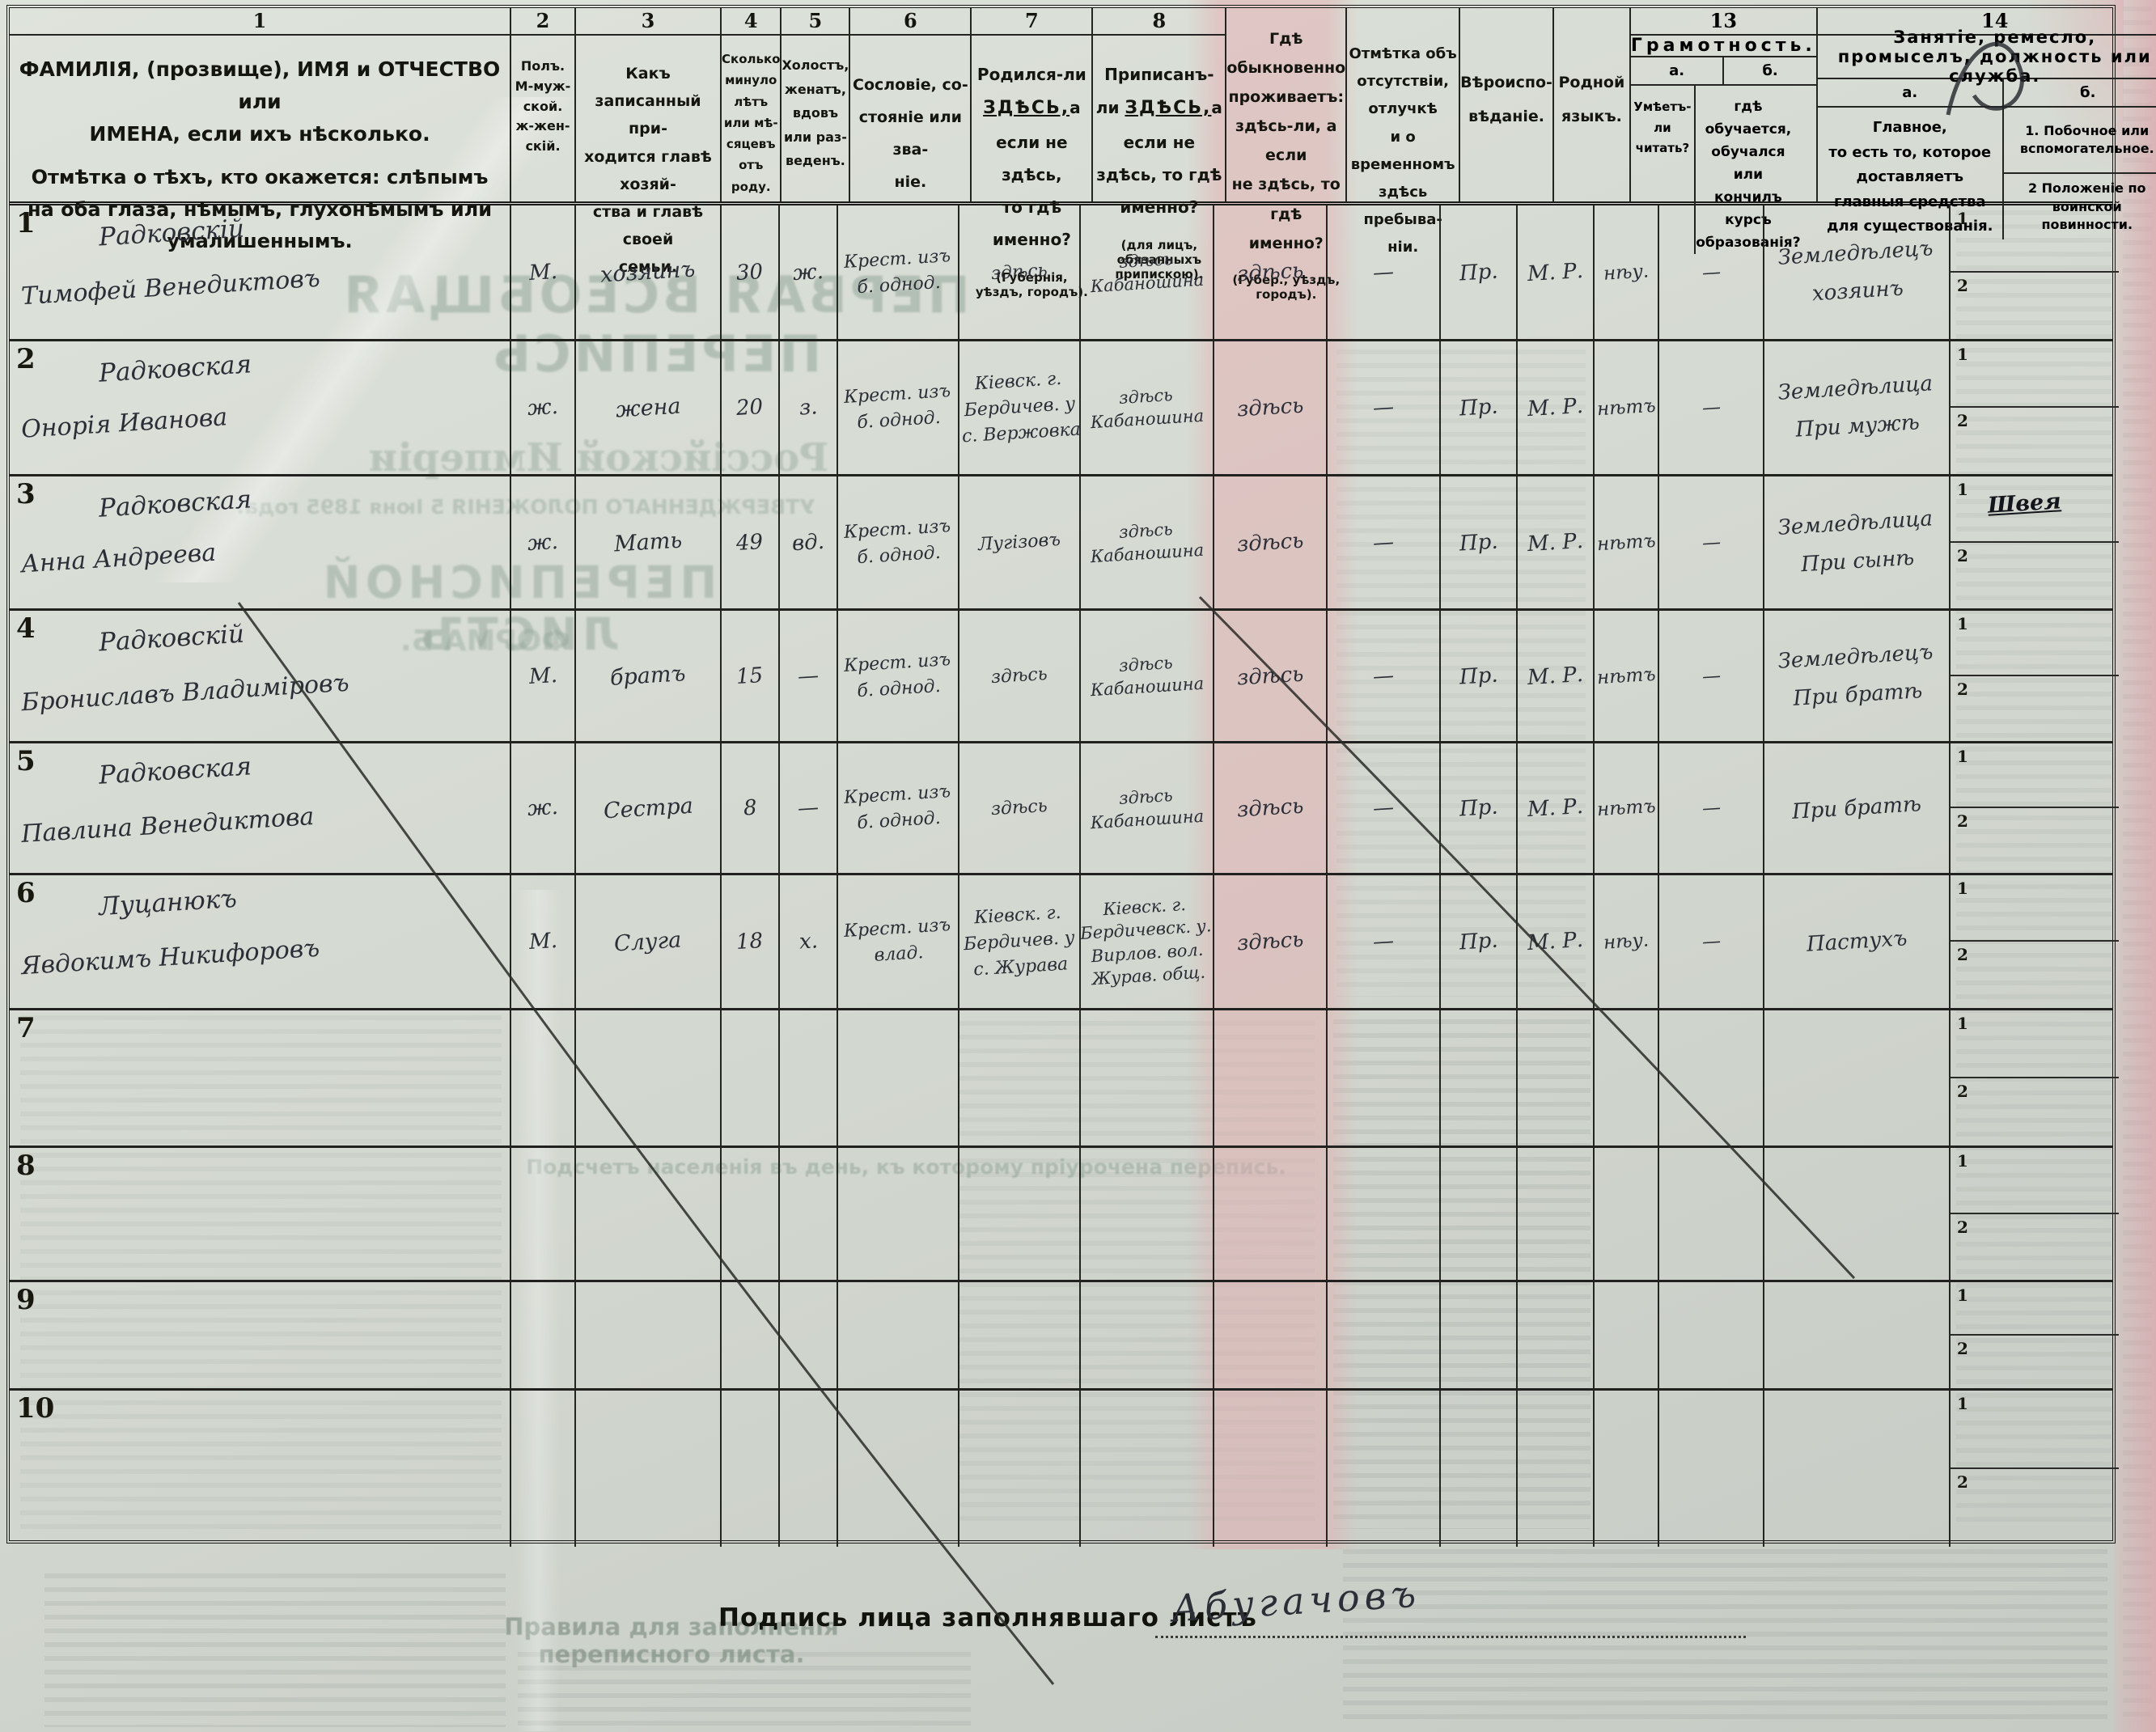 The image size is (2156, 1732). I want to click on ghost-paragraph-texture, so click(2137, 864).